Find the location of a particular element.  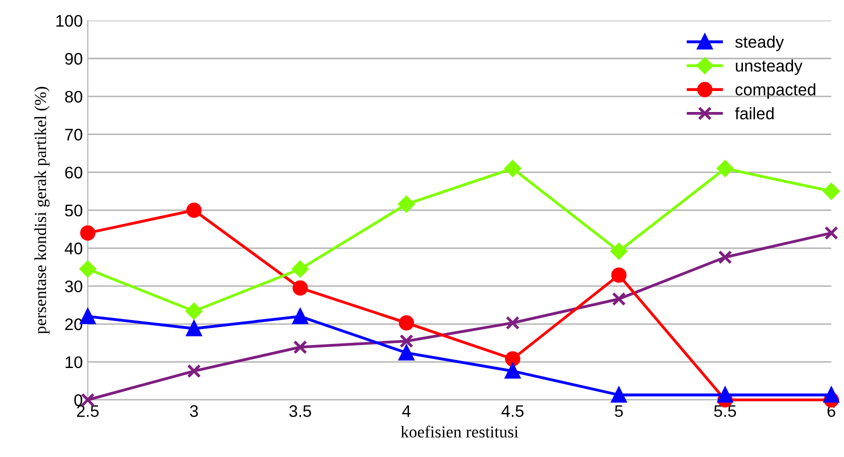

x-tick-label: 3 is located at coordinates (194, 411).